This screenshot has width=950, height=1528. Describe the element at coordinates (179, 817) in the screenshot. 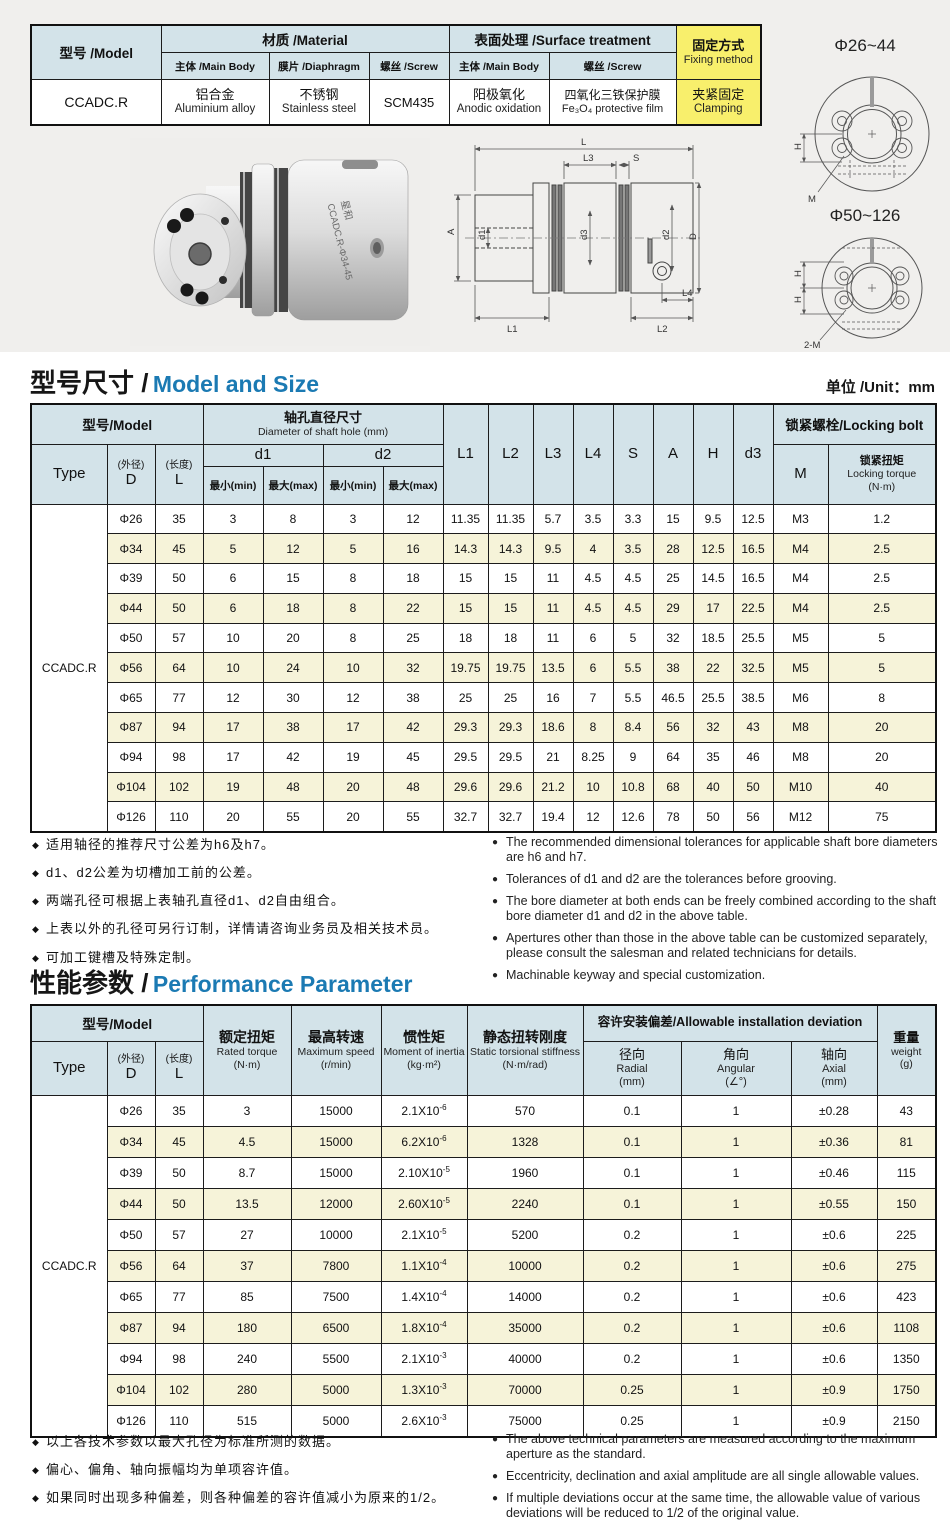

I see `table-cell: 110` at that location.